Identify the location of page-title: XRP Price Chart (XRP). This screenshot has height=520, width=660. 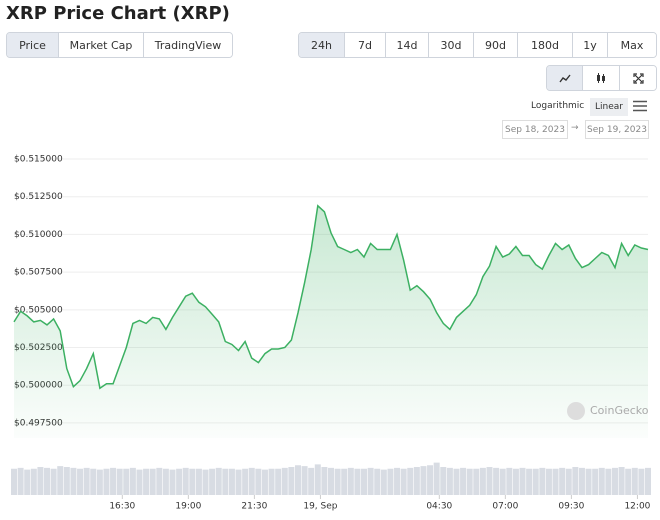
(118, 13).